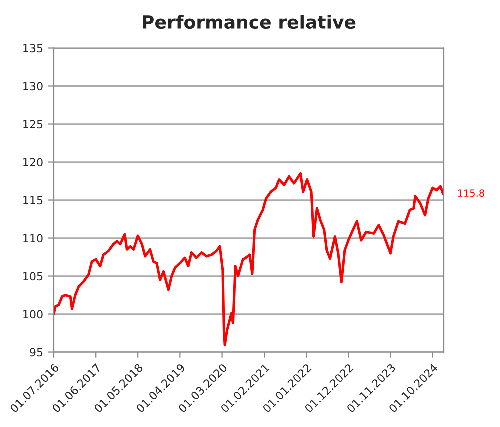  Describe the element at coordinates (33, 276) in the screenshot. I see `y-tick-label: 105` at that location.